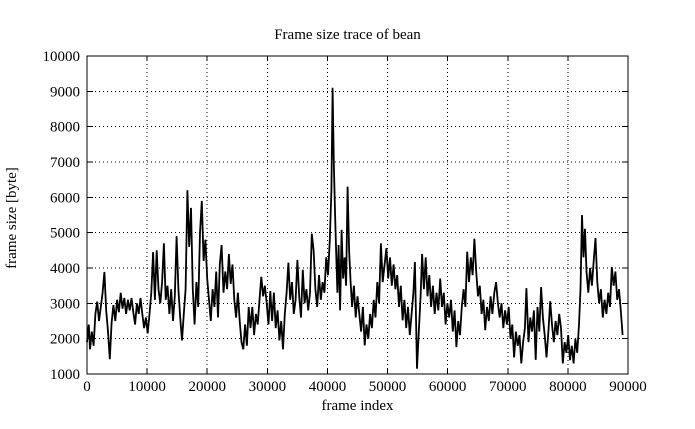  I want to click on x-tick-label-70000: 70000, so click(508, 387).